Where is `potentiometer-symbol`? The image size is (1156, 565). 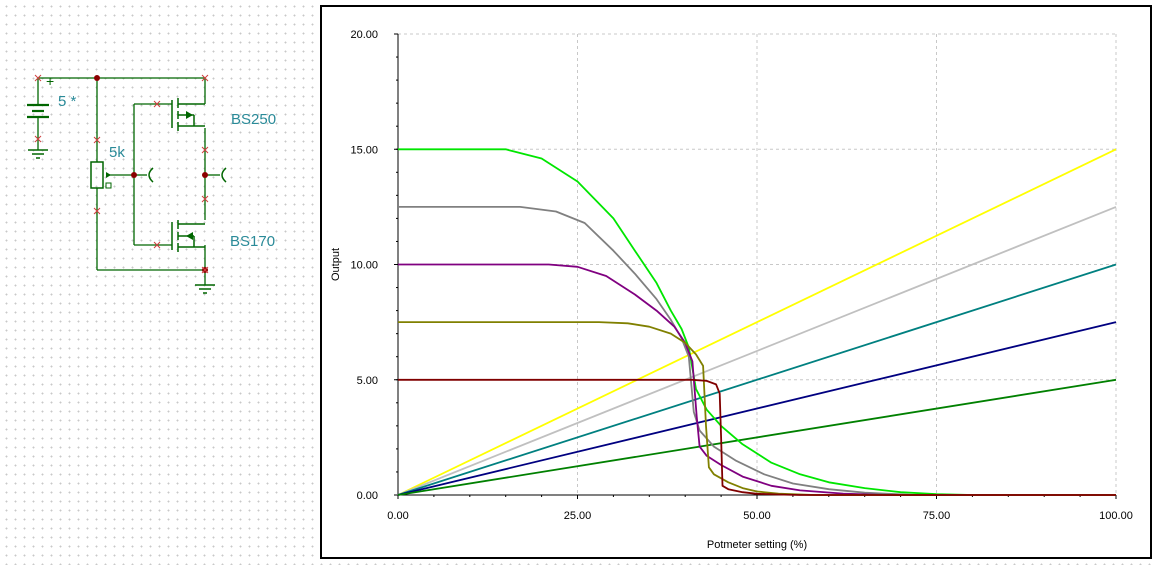 potentiometer-symbol is located at coordinates (101, 175).